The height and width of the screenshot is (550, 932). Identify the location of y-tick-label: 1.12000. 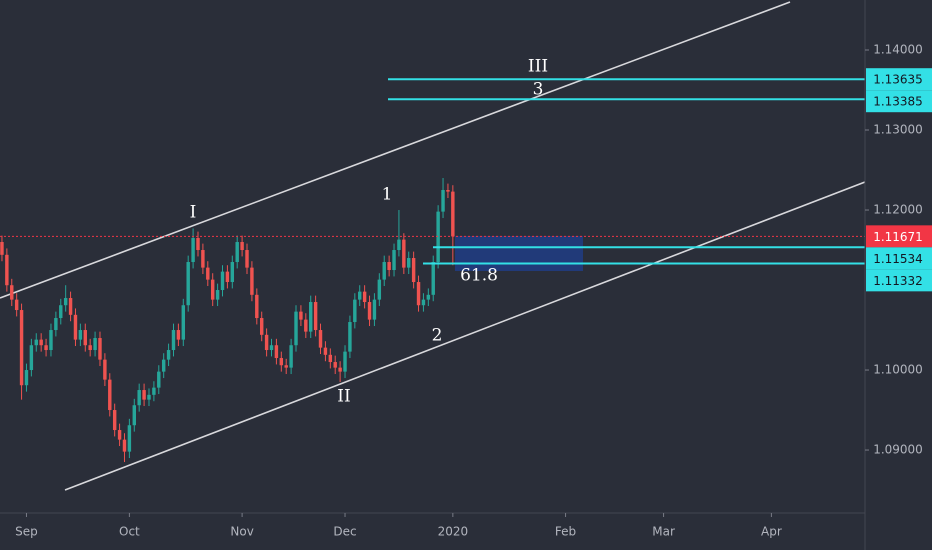
(898, 210).